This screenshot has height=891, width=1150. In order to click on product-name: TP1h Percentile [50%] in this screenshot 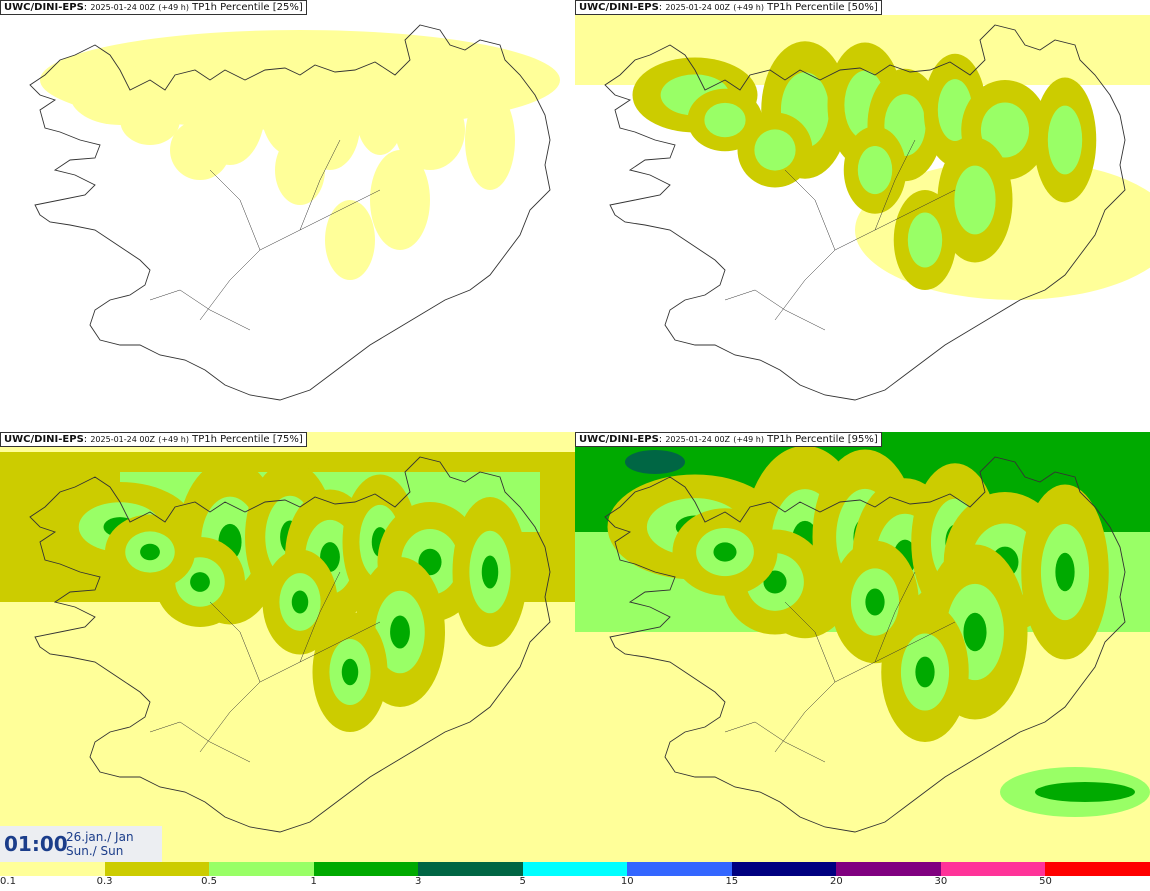, I will do `click(822, 7)`.